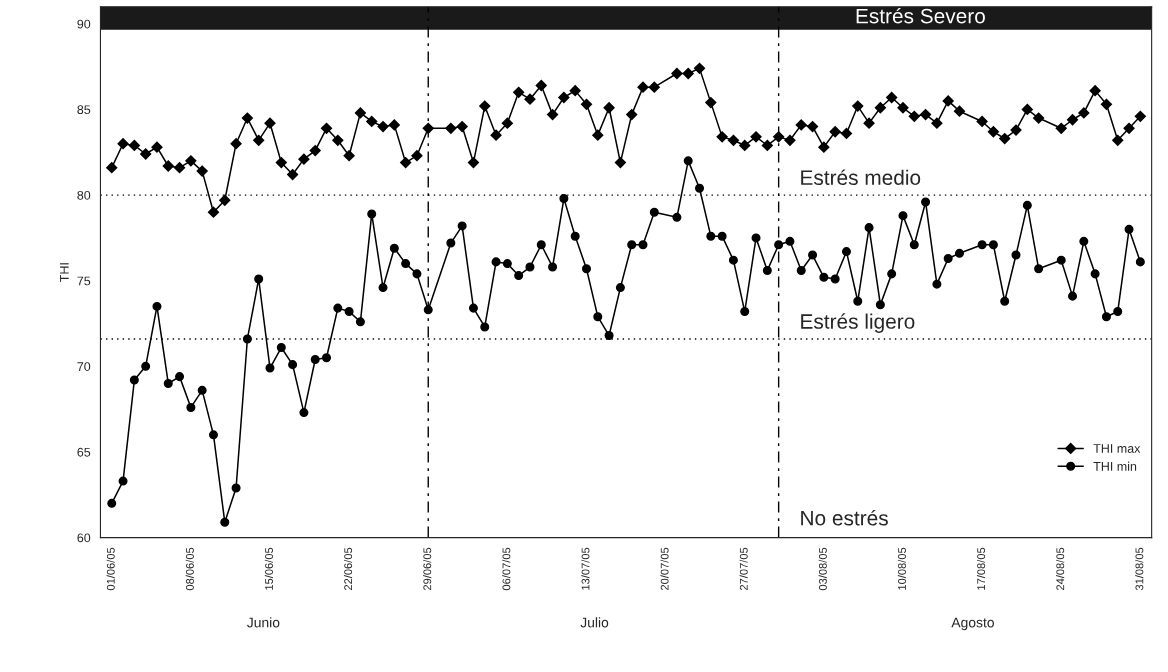 This screenshot has height=672, width=1168. What do you see at coordinates (1117, 448) in the screenshot?
I see `legend-label: THI max` at bounding box center [1117, 448].